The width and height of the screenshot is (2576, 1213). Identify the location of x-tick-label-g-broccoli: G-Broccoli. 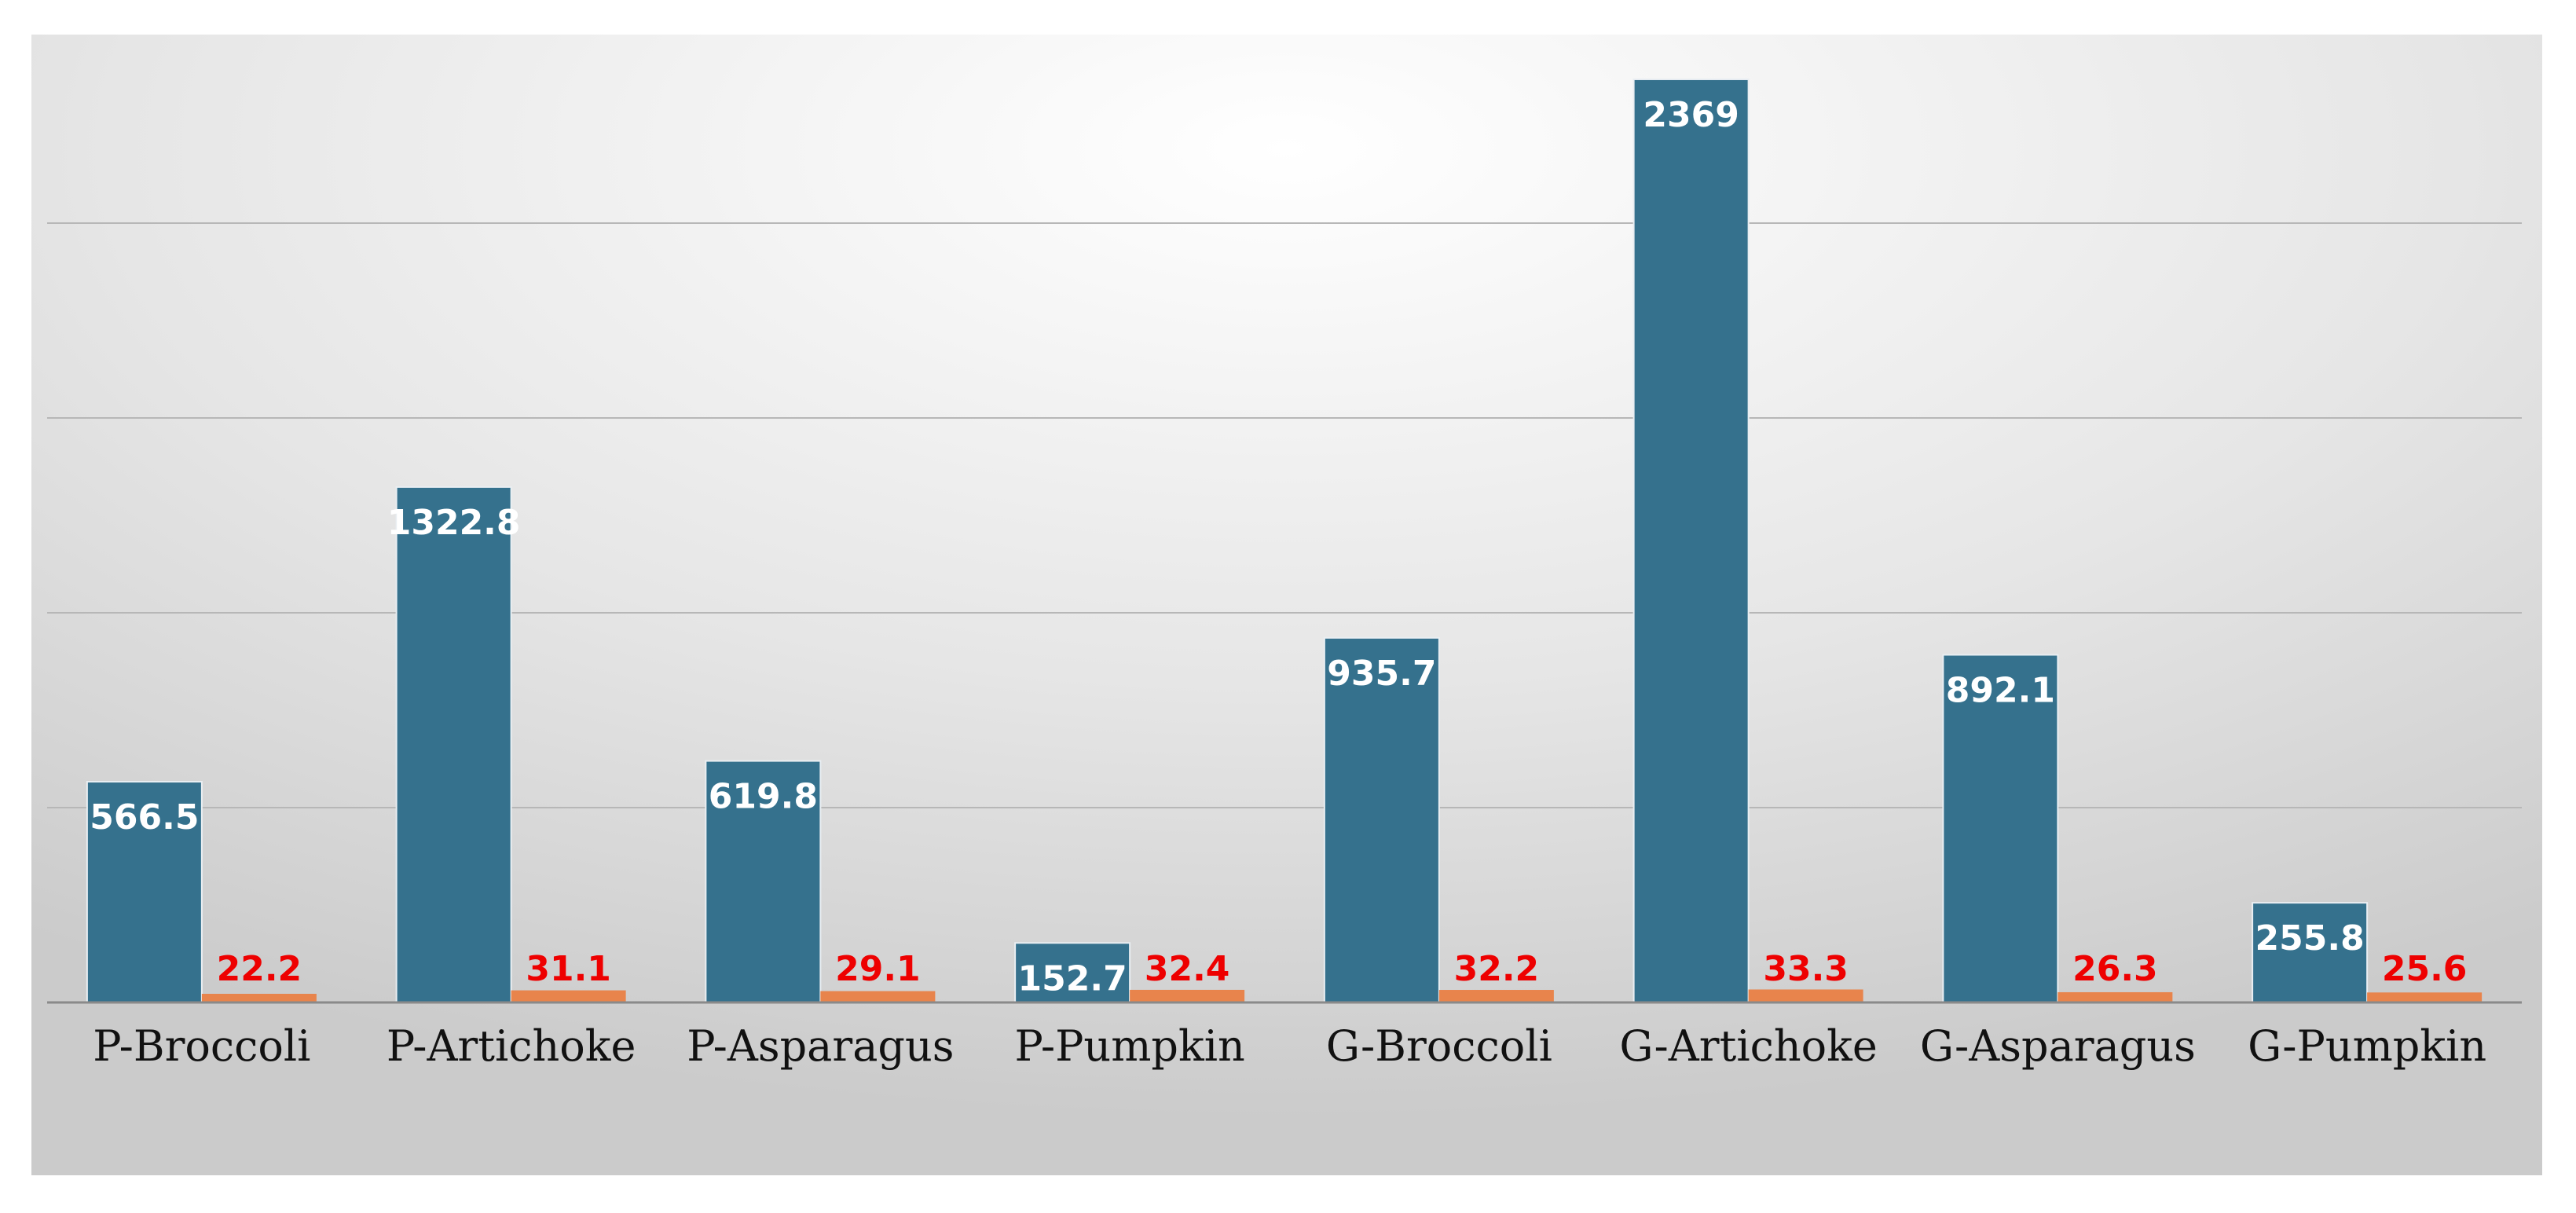
(1439, 1046).